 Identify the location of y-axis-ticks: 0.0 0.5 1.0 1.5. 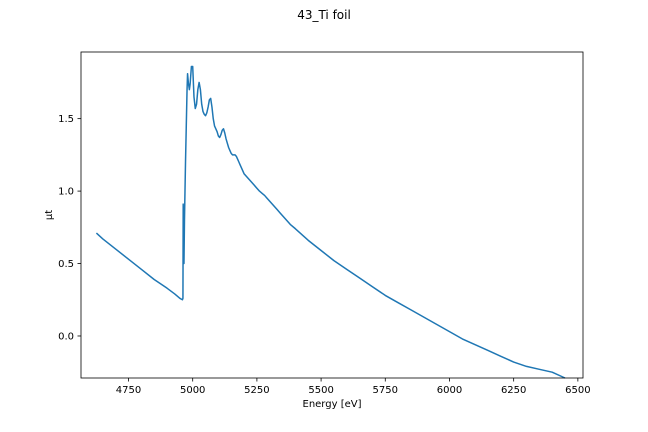
(69, 228).